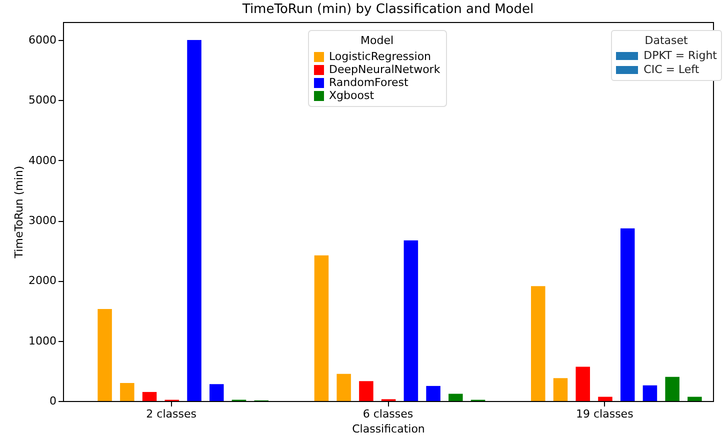  Describe the element at coordinates (680, 55) in the screenshot. I see `annotation: DPKT = Right` at that location.